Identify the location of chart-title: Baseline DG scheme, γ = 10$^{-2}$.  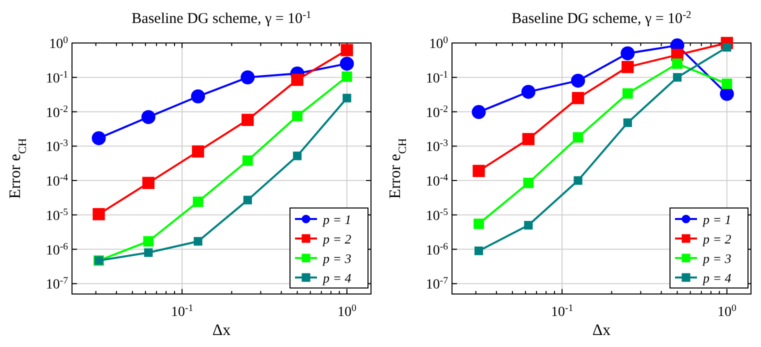
(602, 18).